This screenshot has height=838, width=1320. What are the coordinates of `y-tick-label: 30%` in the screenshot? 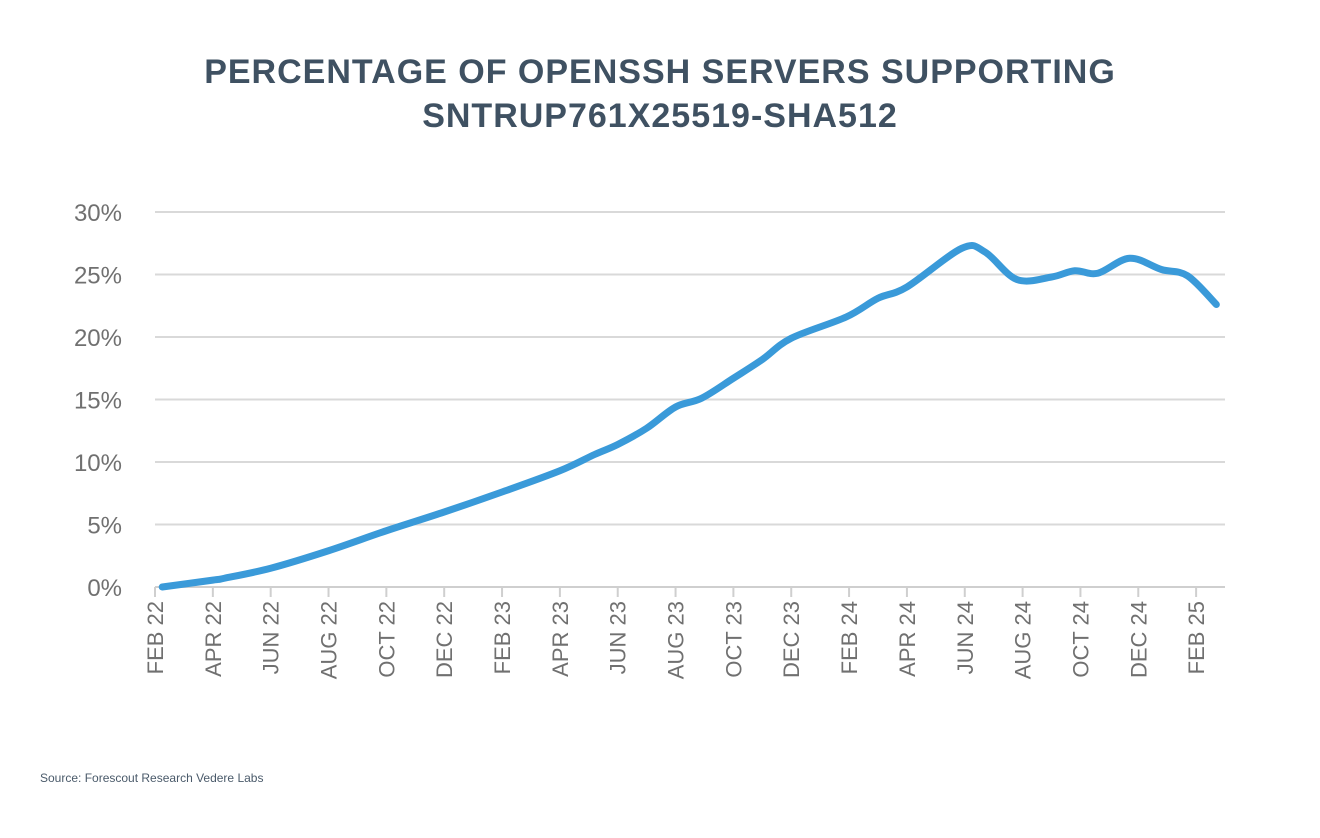 It's located at (98, 213).